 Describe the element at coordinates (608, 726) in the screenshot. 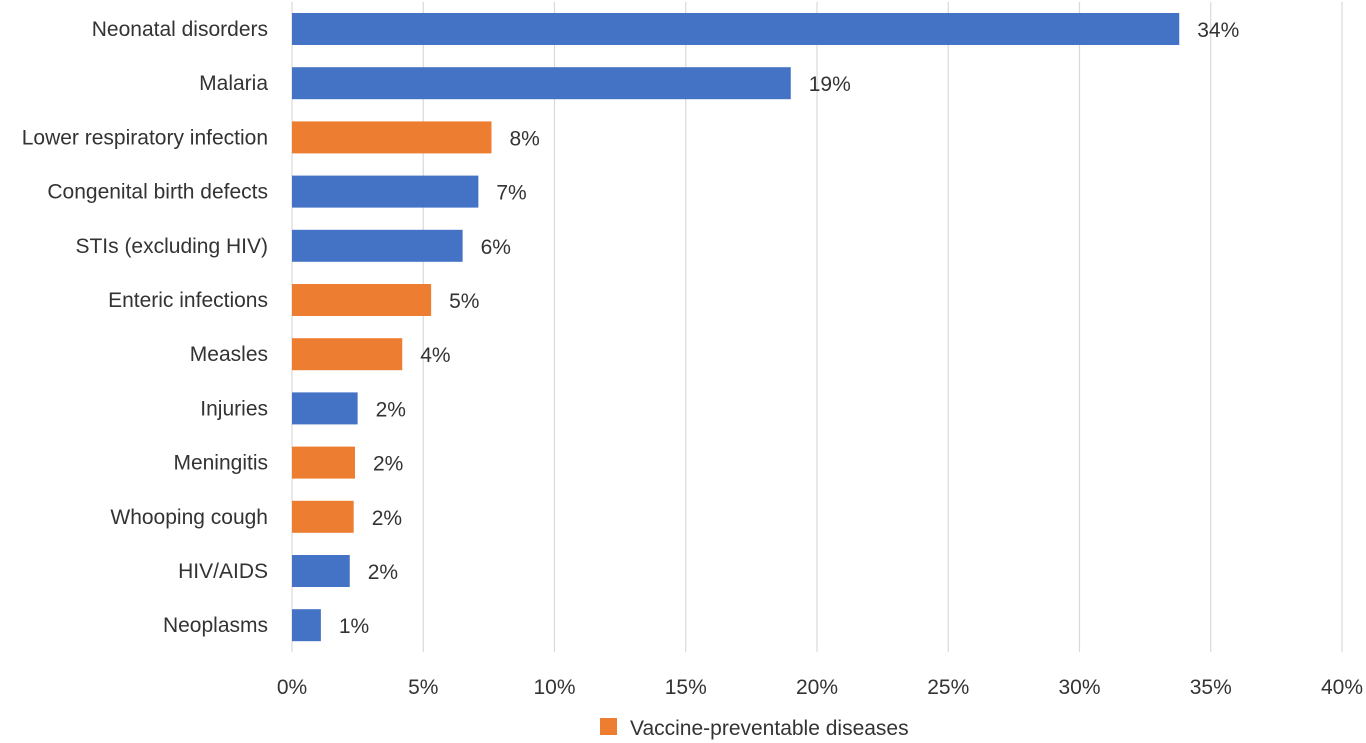

I see `legend-swatch-vaccine-preventable` at that location.